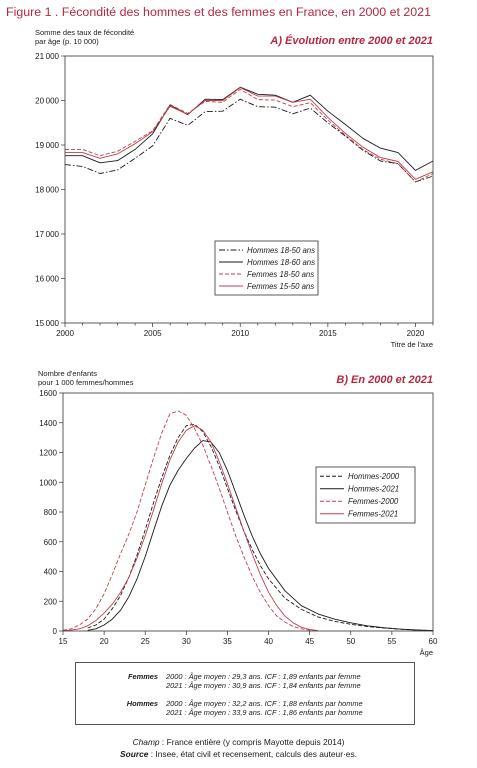 This screenshot has width=477, height=768. What do you see at coordinates (51, 542) in the screenshot?
I see `y-tick-label: 600` at bounding box center [51, 542].